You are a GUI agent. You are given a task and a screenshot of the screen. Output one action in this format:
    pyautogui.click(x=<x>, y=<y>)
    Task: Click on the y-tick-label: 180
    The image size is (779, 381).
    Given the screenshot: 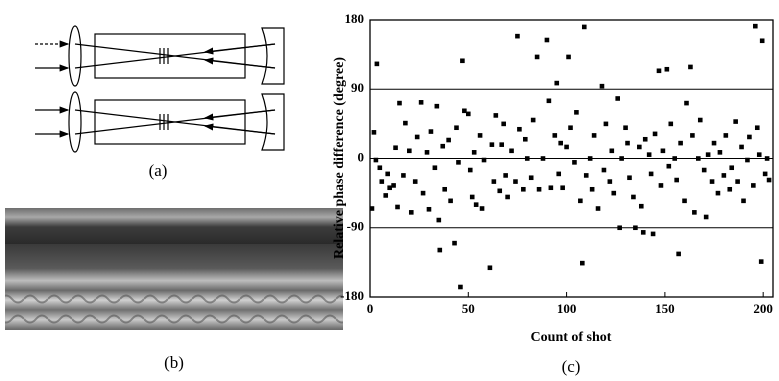 What is the action you would take?
    pyautogui.click(x=355, y=18)
    